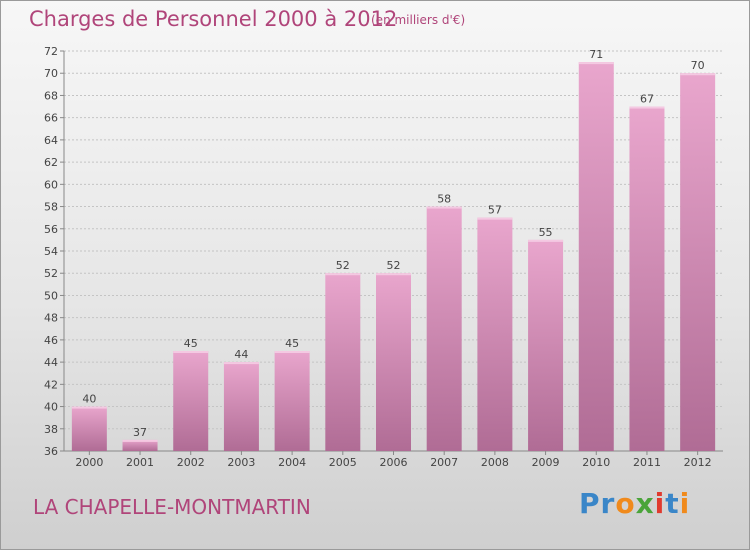  What do you see at coordinates (698, 65) in the screenshot?
I see `bar-value-label: 70` at bounding box center [698, 65].